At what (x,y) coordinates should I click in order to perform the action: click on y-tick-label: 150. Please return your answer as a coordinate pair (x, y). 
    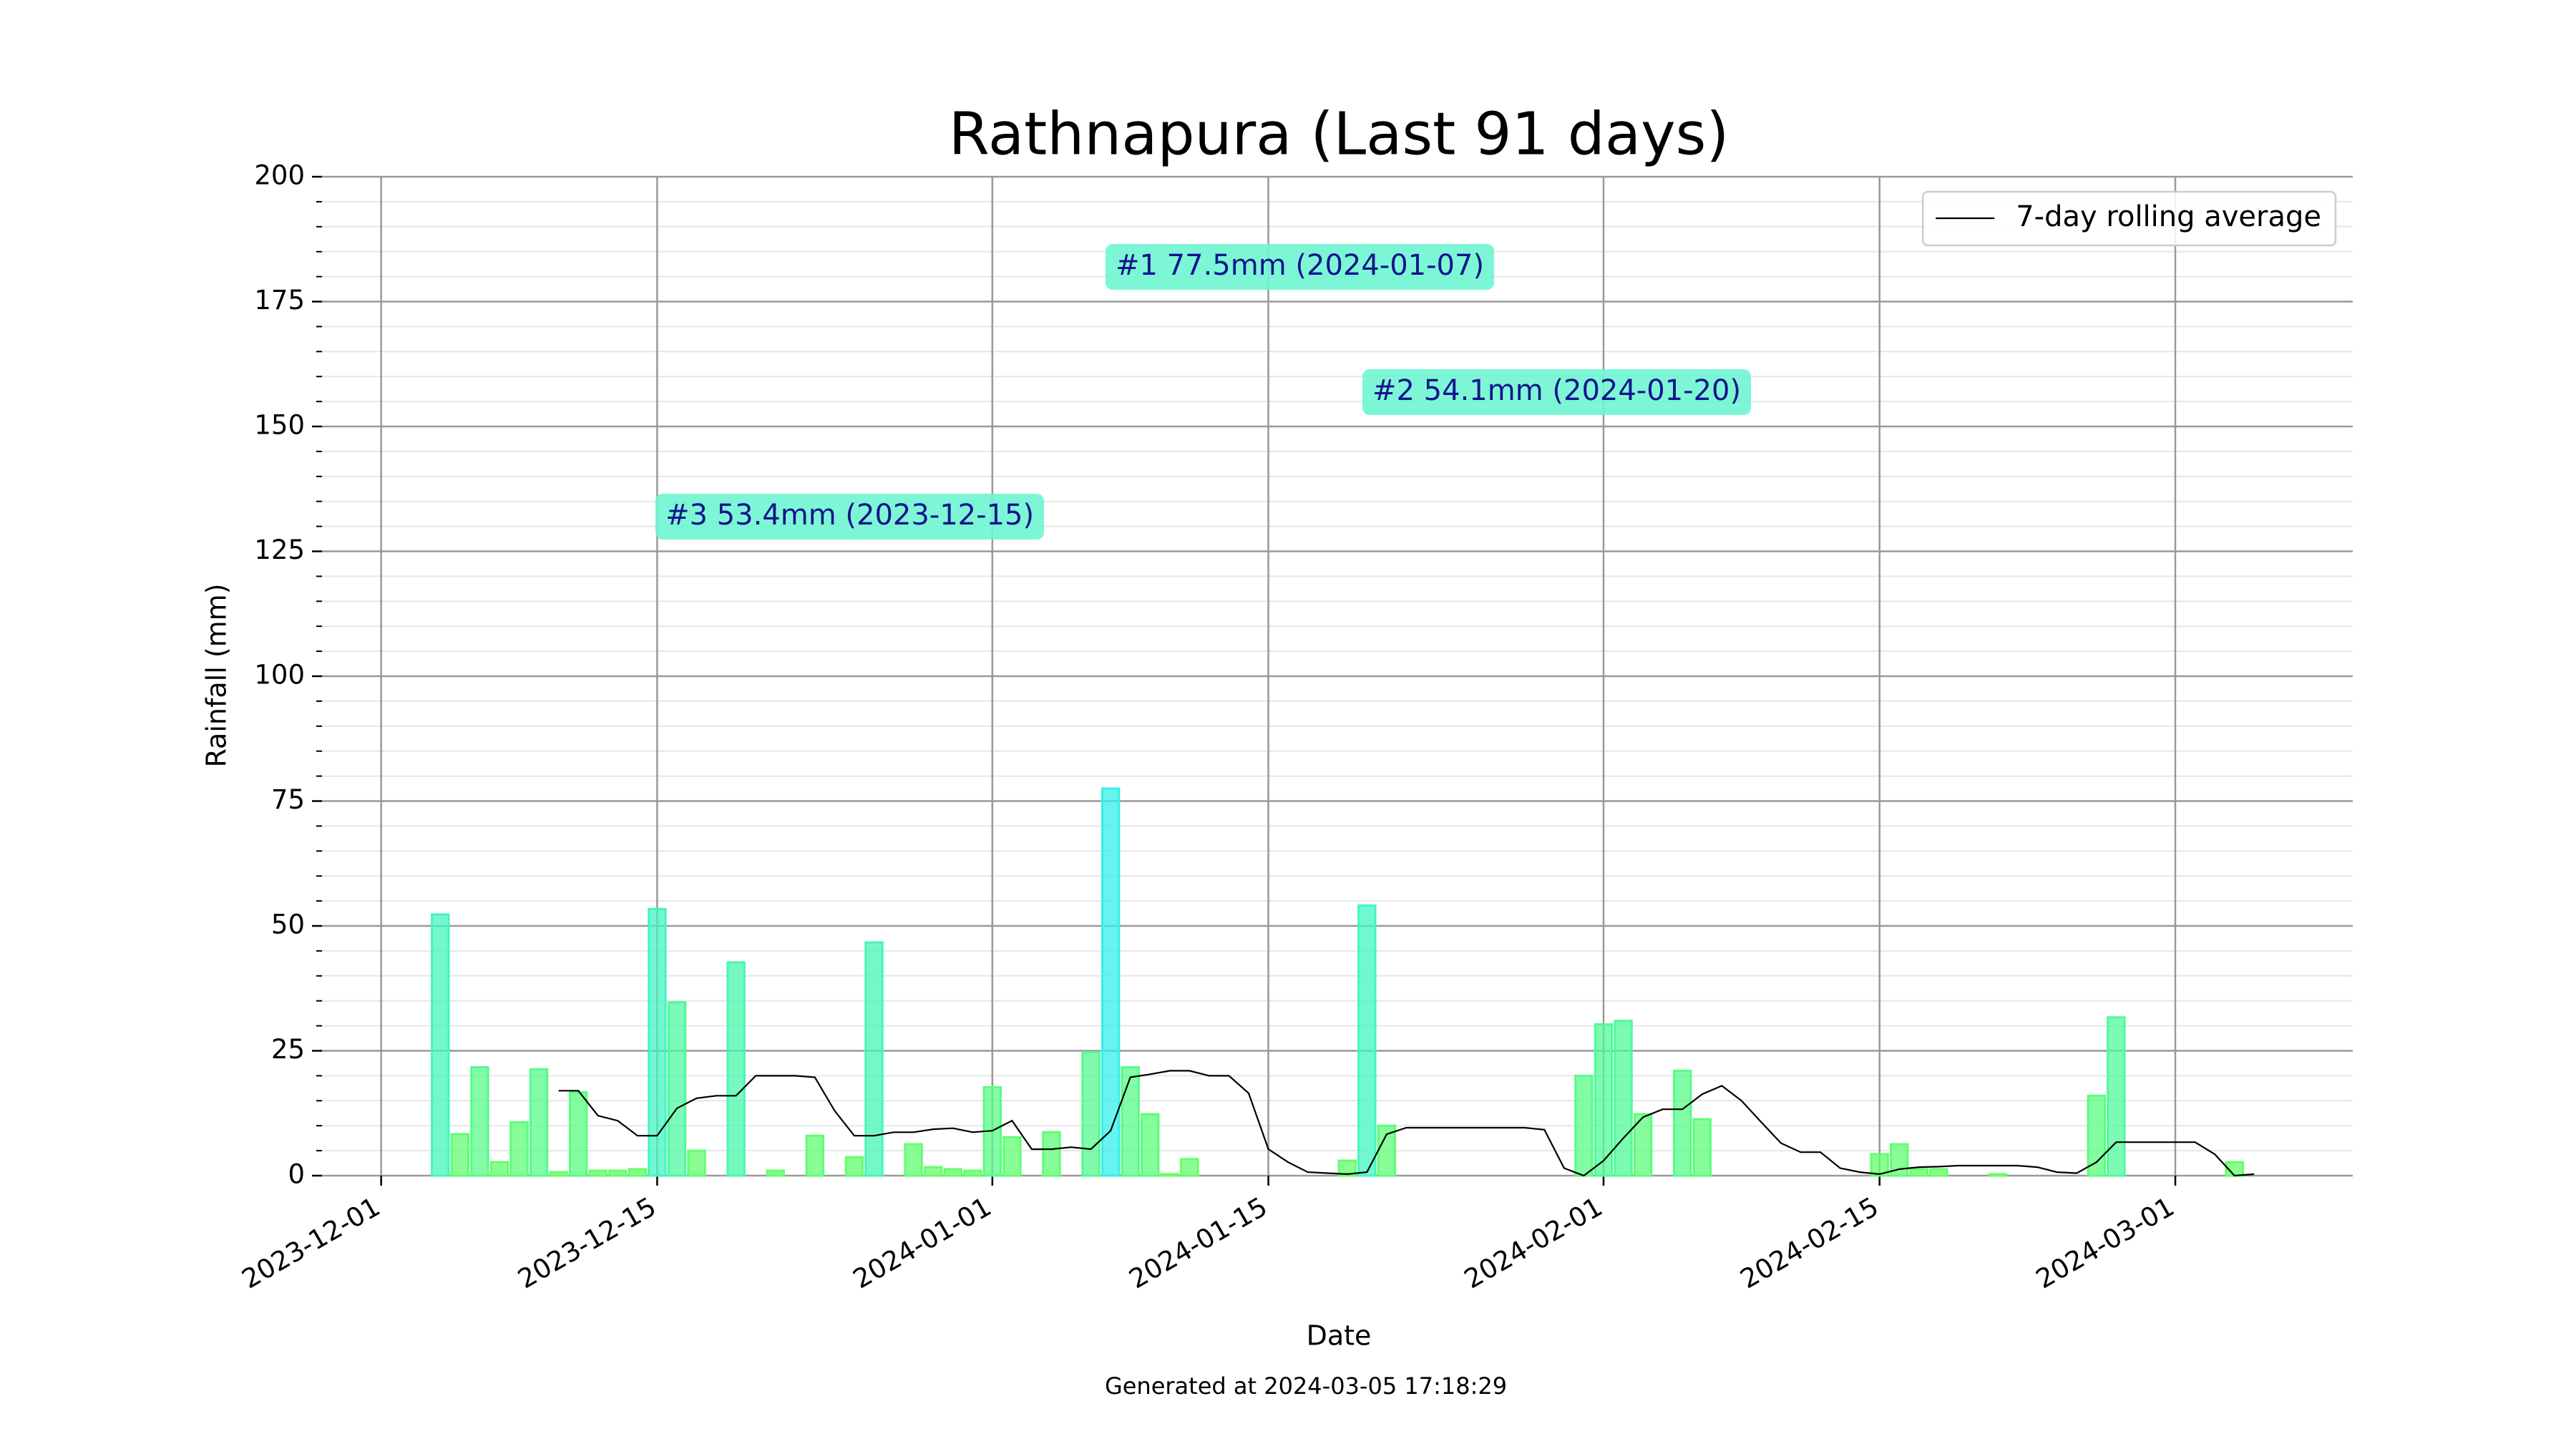
    Looking at the image, I should click on (279, 425).